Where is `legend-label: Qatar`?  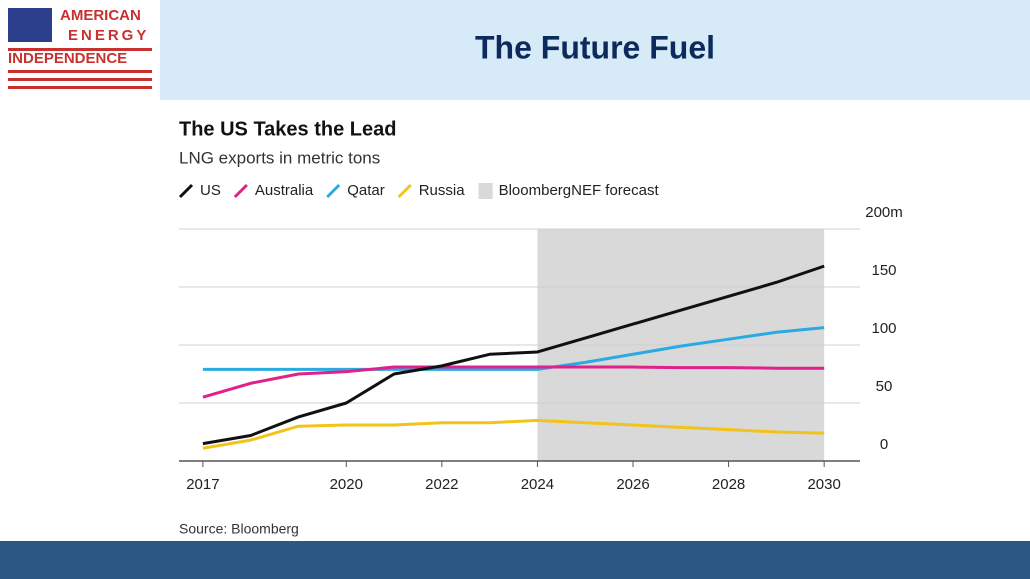 legend-label: Qatar is located at coordinates (366, 190).